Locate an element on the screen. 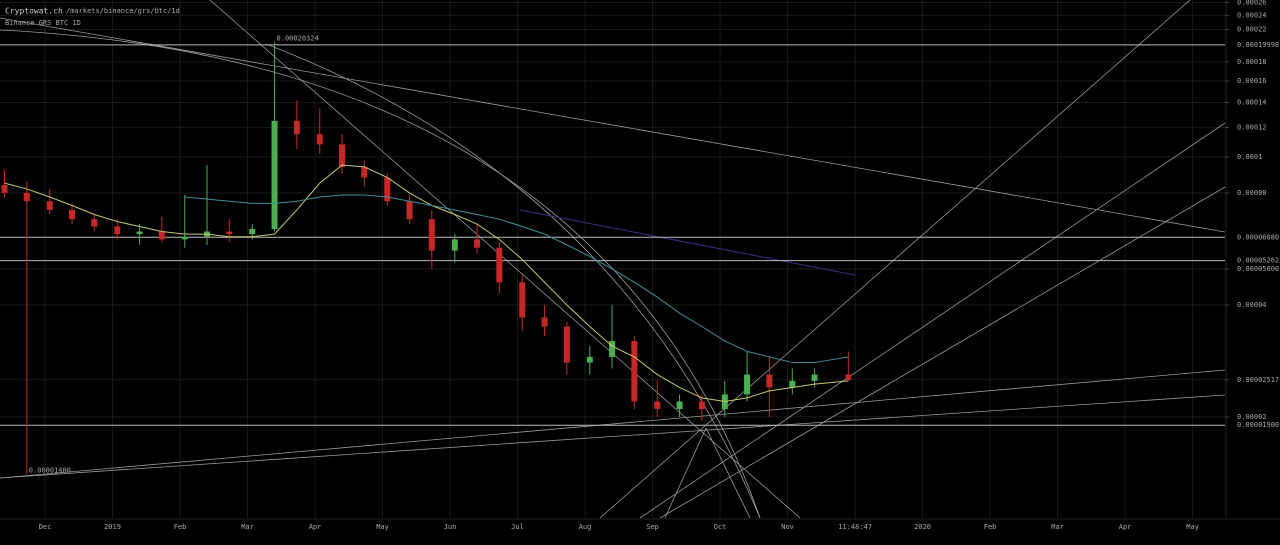  y-tick-label: 0.00024 is located at coordinates (1252, 15).